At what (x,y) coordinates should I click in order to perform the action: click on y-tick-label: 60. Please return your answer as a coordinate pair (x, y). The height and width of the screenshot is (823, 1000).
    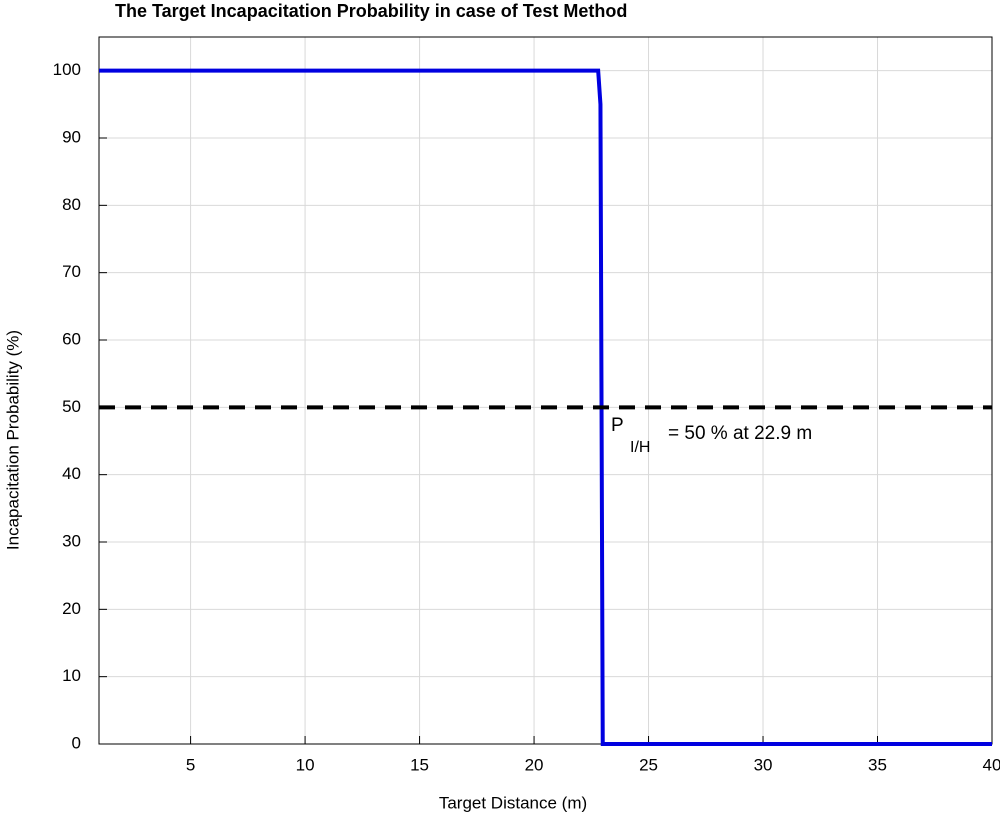
    Looking at the image, I should click on (71, 338).